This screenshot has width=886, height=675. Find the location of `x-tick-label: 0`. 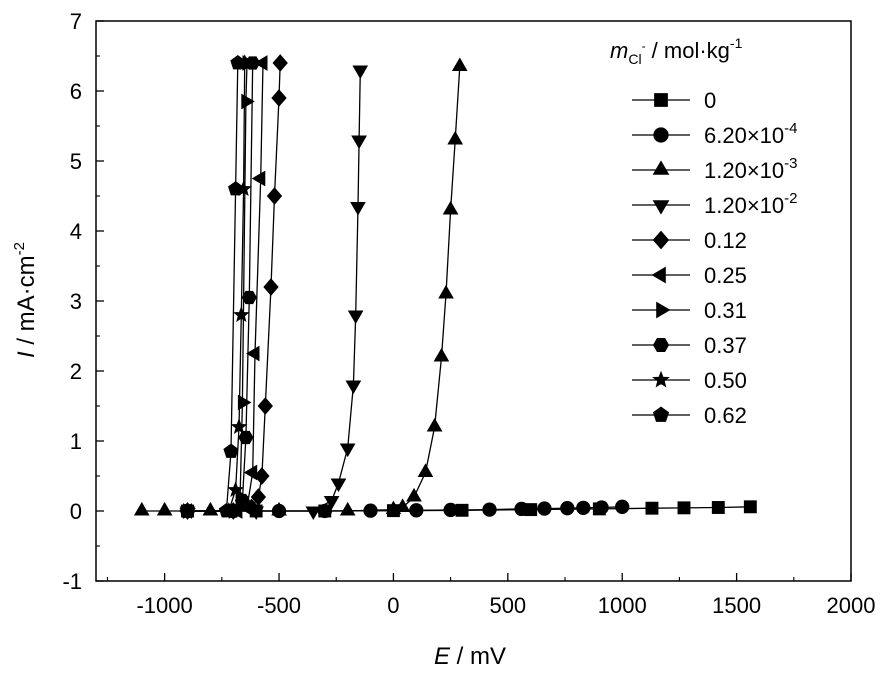

x-tick-label: 0 is located at coordinates (393, 605).